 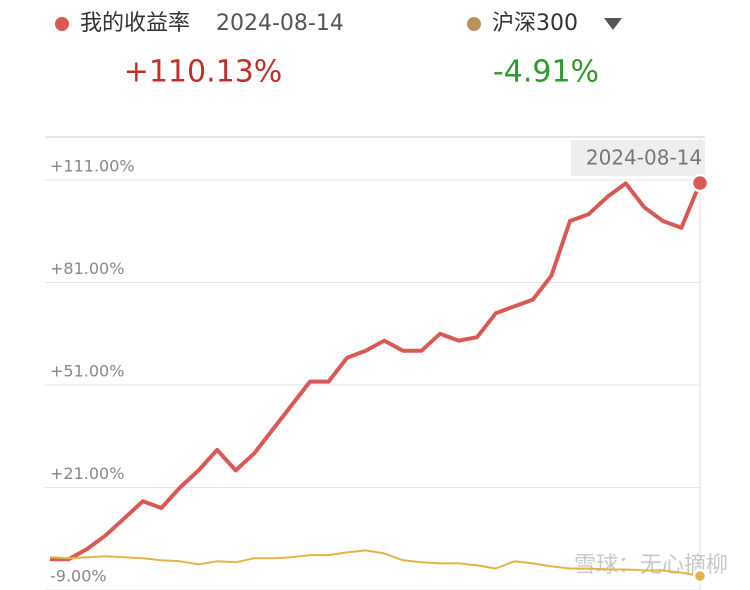 What do you see at coordinates (92, 166) in the screenshot?
I see `y-tick-label: +111.00%` at bounding box center [92, 166].